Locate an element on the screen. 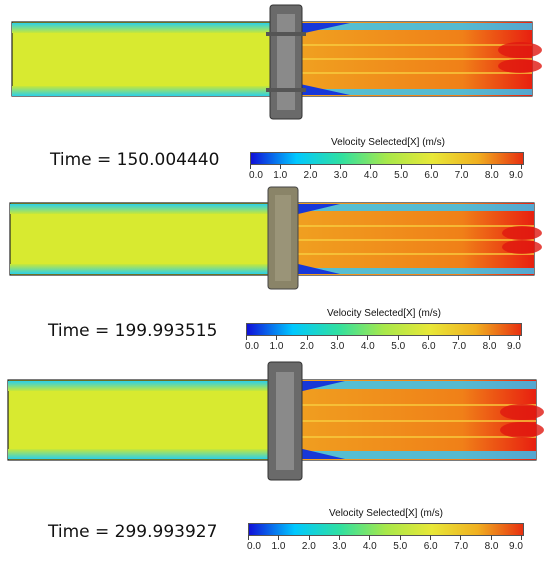  time-label-2: Time = 199.993515 is located at coordinates (133, 331).